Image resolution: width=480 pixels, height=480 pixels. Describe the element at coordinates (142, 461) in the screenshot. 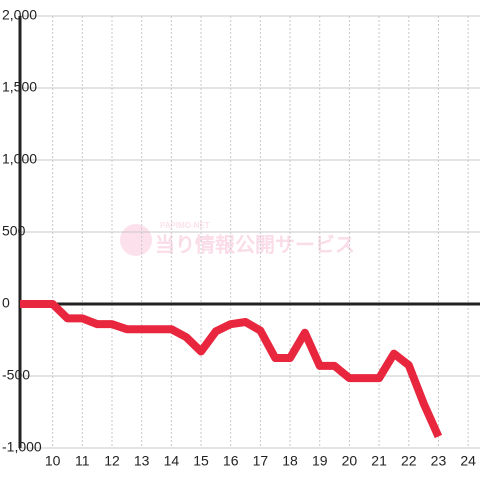

I see `x-tick-label: 13` at that location.